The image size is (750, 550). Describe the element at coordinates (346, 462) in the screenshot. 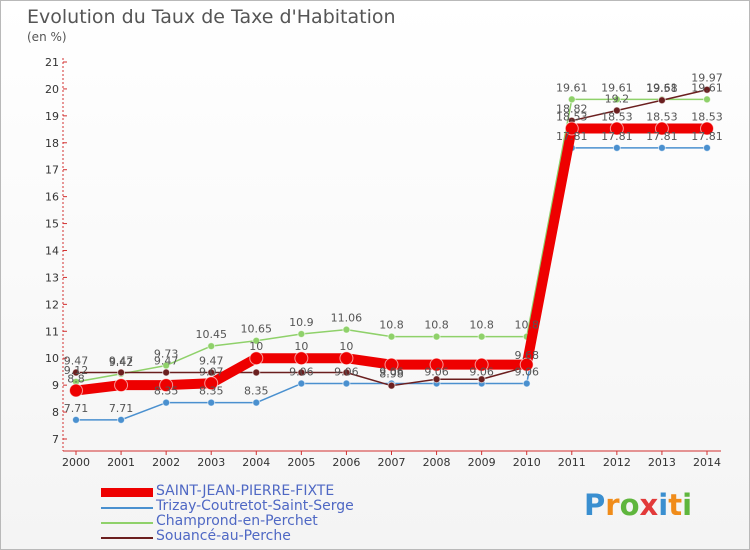

I see `x-tick-label: 2006` at that location.